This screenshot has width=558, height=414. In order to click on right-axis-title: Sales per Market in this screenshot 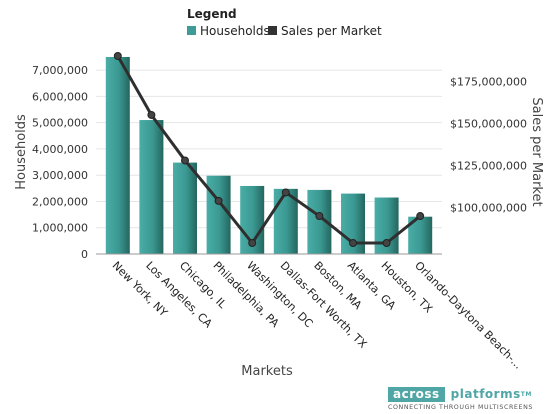, I will do `click(536, 151)`.